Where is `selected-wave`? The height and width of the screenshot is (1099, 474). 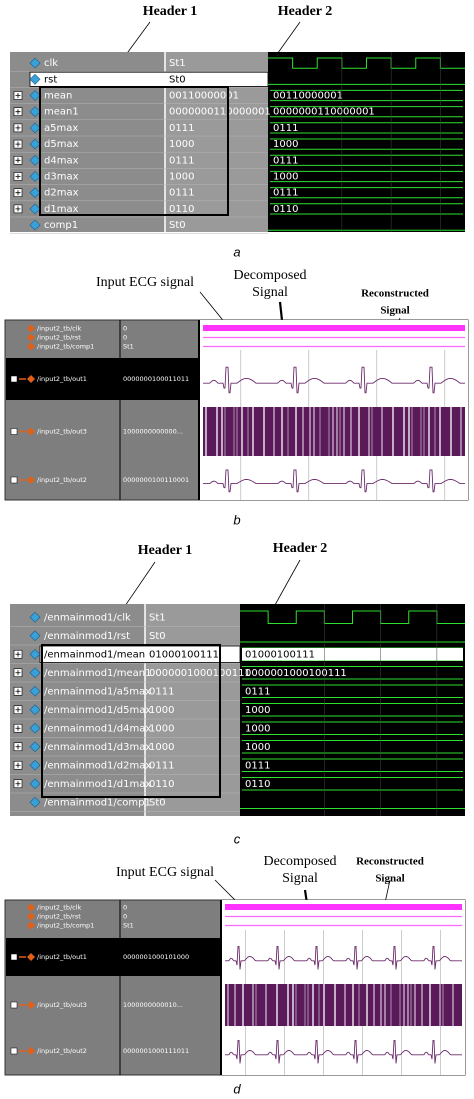 selected-wave is located at coordinates (352, 654).